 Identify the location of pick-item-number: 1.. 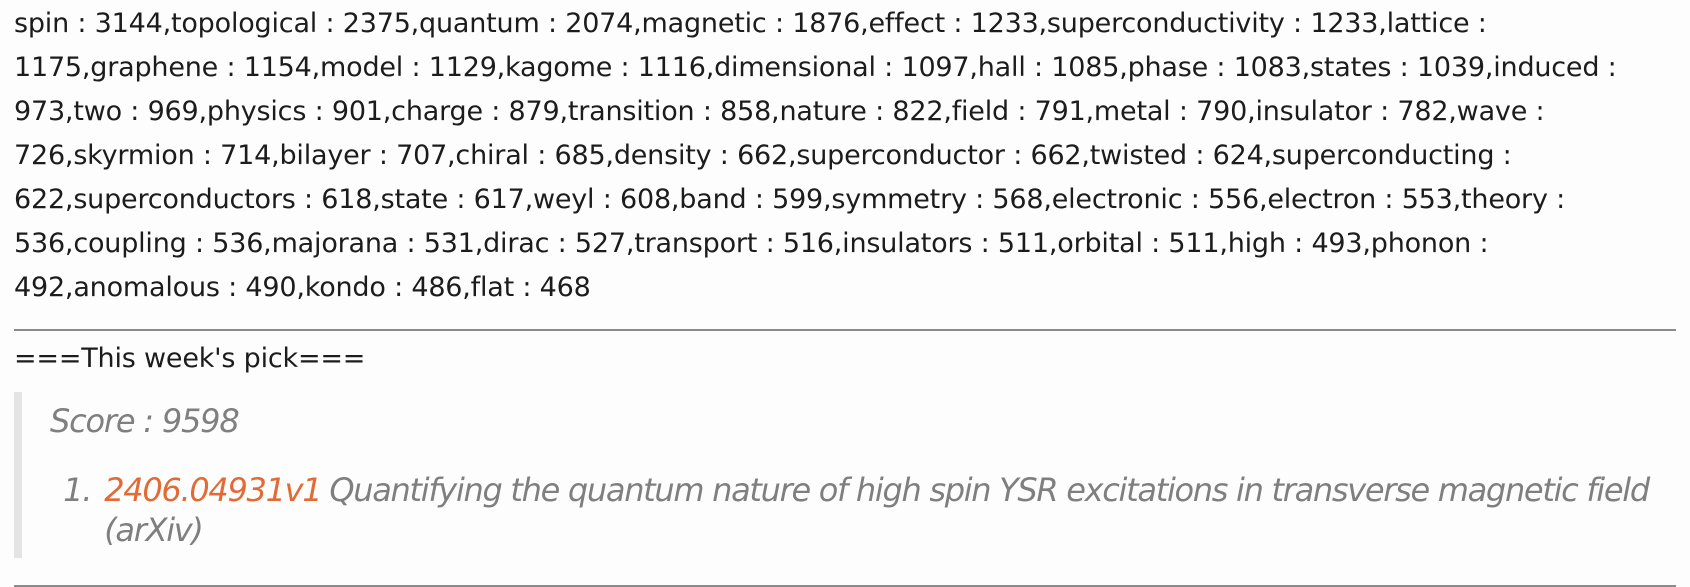
(77, 490).